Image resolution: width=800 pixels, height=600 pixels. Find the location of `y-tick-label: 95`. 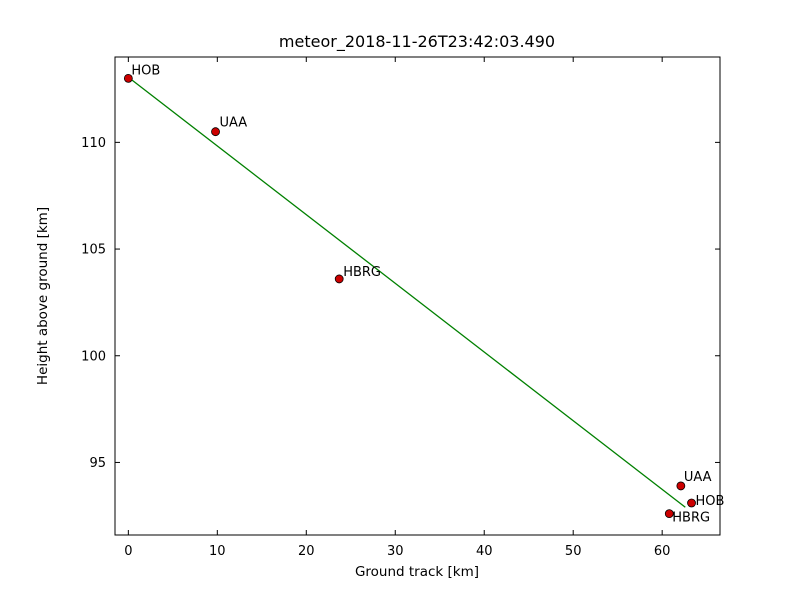

y-tick-label: 95 is located at coordinates (97, 463).